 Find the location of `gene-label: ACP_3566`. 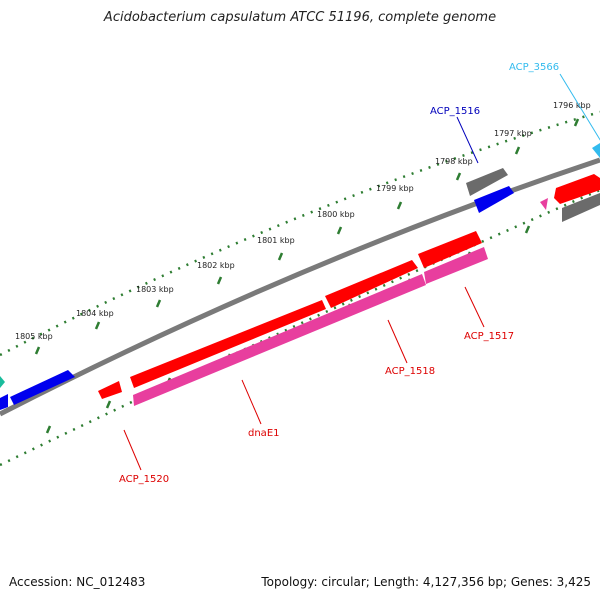

gene-label: ACP_3566 is located at coordinates (534, 67).